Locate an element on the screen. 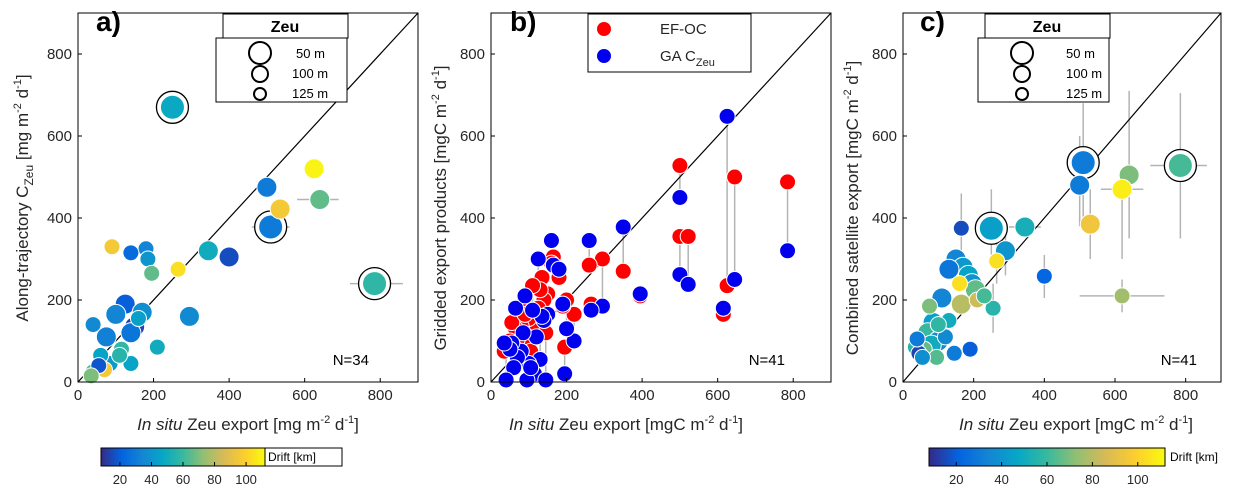 The height and width of the screenshot is (491, 1242). panel-c-x-tick-label: 600 is located at coordinates (1114, 395).